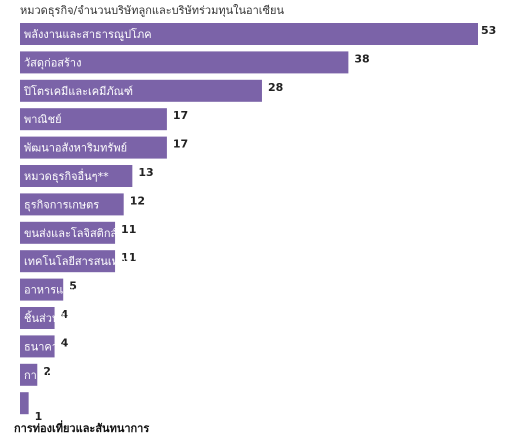 The height and width of the screenshot is (448, 505). I want to click on value-label-11: 4, so click(65, 314).